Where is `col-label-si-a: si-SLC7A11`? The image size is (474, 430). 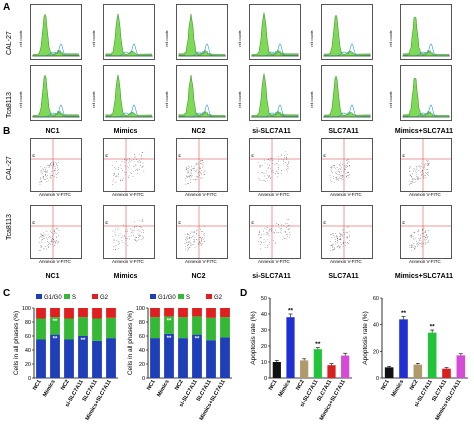 col-label-si-a: si-SLC7A11 is located at coordinates (271, 131).